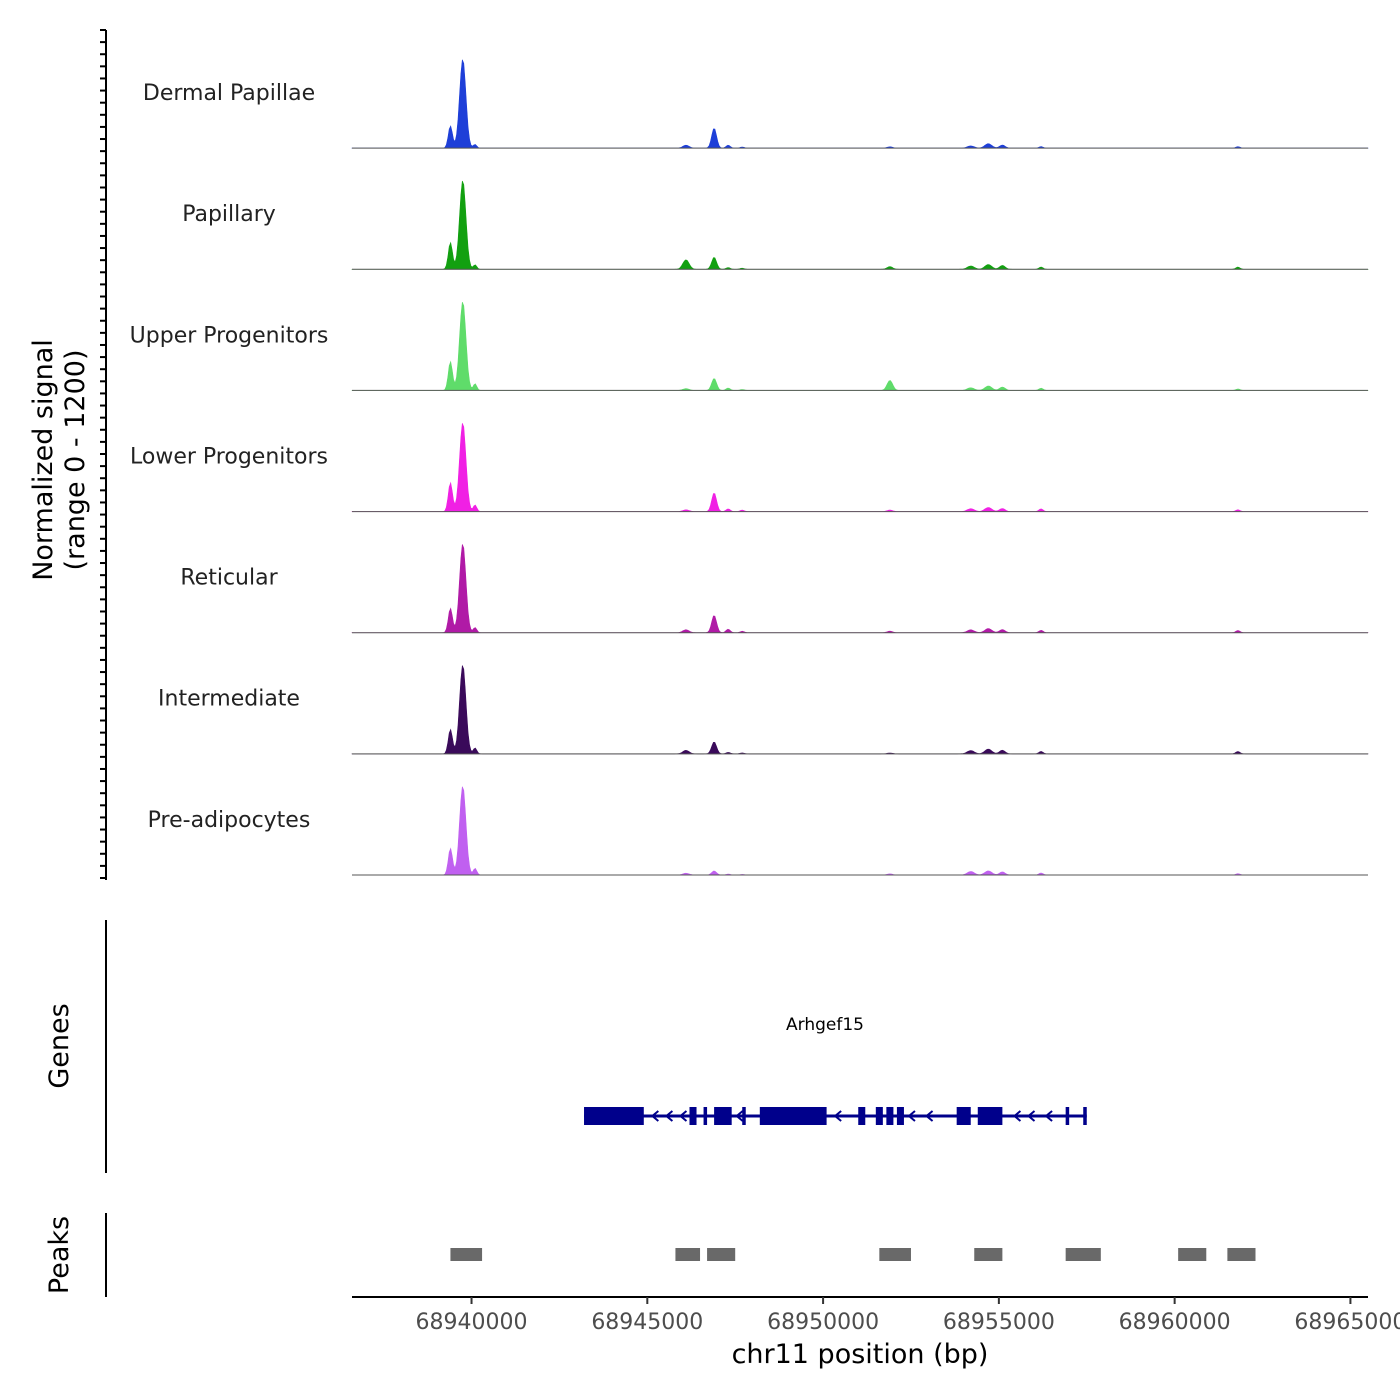 Image resolution: width=1400 pixels, height=1400 pixels. What do you see at coordinates (825, 1025) in the screenshot?
I see `gene-name-label: Arhgef15` at bounding box center [825, 1025].